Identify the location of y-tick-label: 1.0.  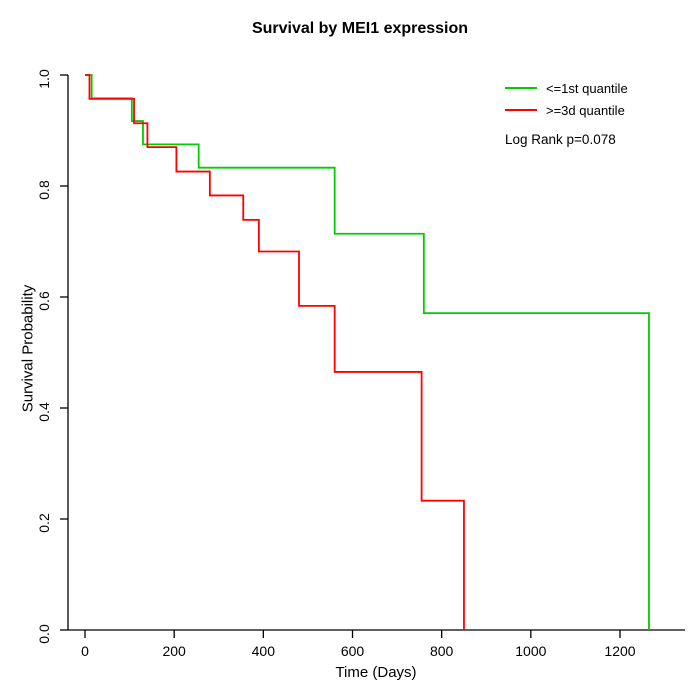
(44, 79).